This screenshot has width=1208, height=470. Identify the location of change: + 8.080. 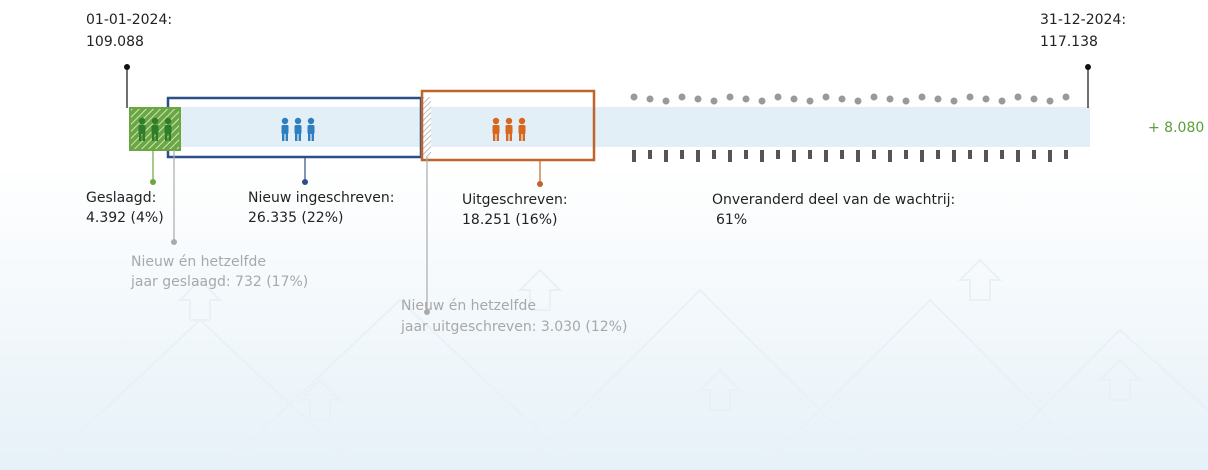
(1176, 128).